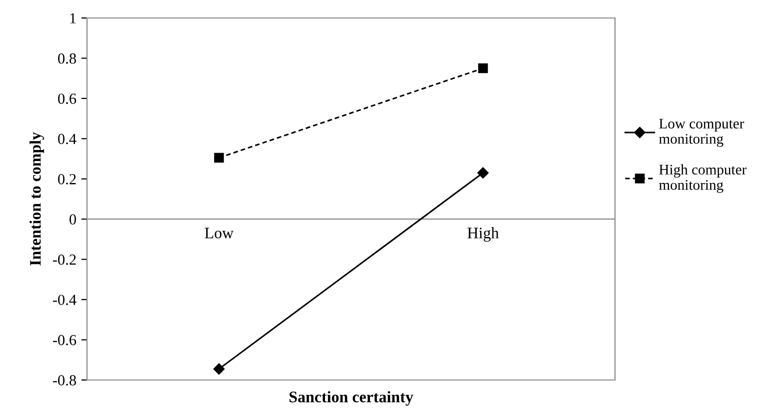 This screenshot has width=772, height=409. I want to click on y-tick-label: 0, so click(73, 219).